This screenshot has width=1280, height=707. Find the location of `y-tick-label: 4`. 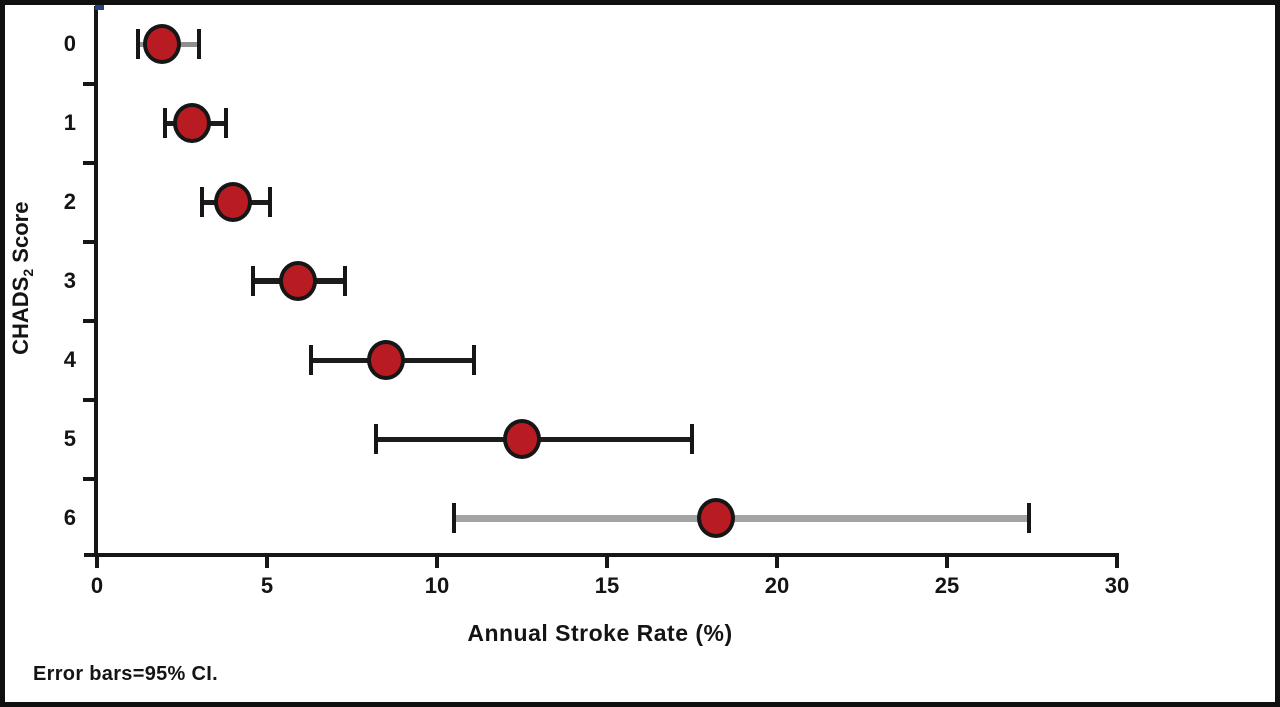

y-tick-label: 4 is located at coordinates (69, 359).